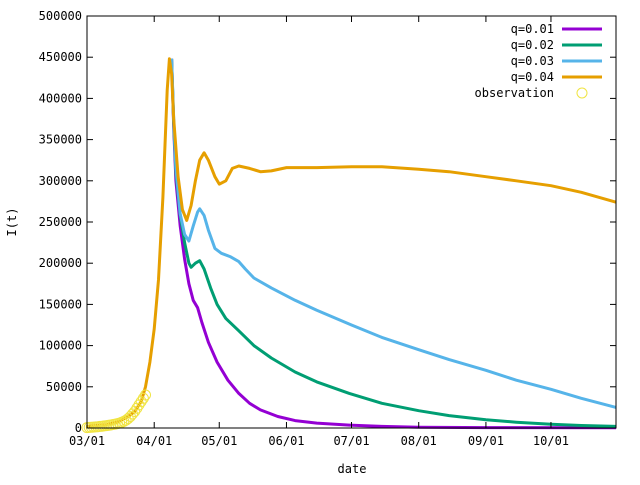  Describe the element at coordinates (87, 441) in the screenshot. I see `x-tick-label: 03/01` at that location.